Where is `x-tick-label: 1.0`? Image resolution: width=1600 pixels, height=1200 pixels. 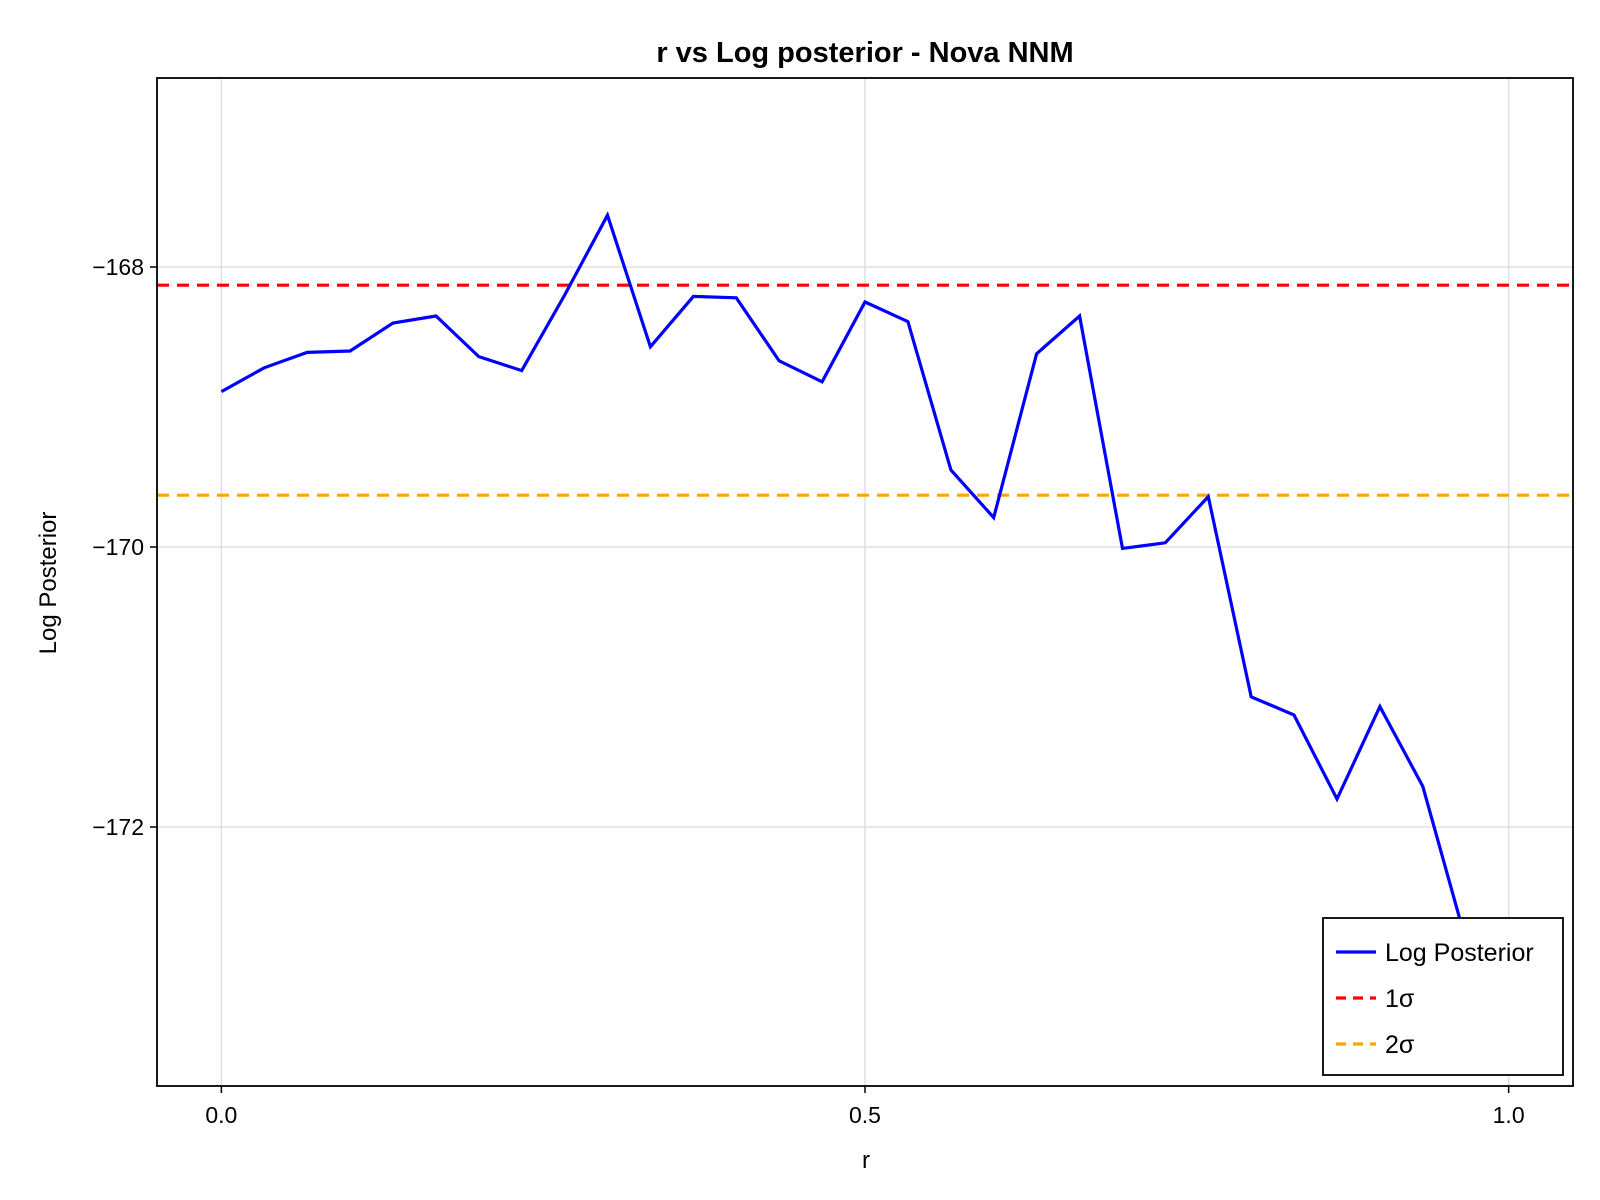
x-tick-label: 1.0 is located at coordinates (1509, 1115).